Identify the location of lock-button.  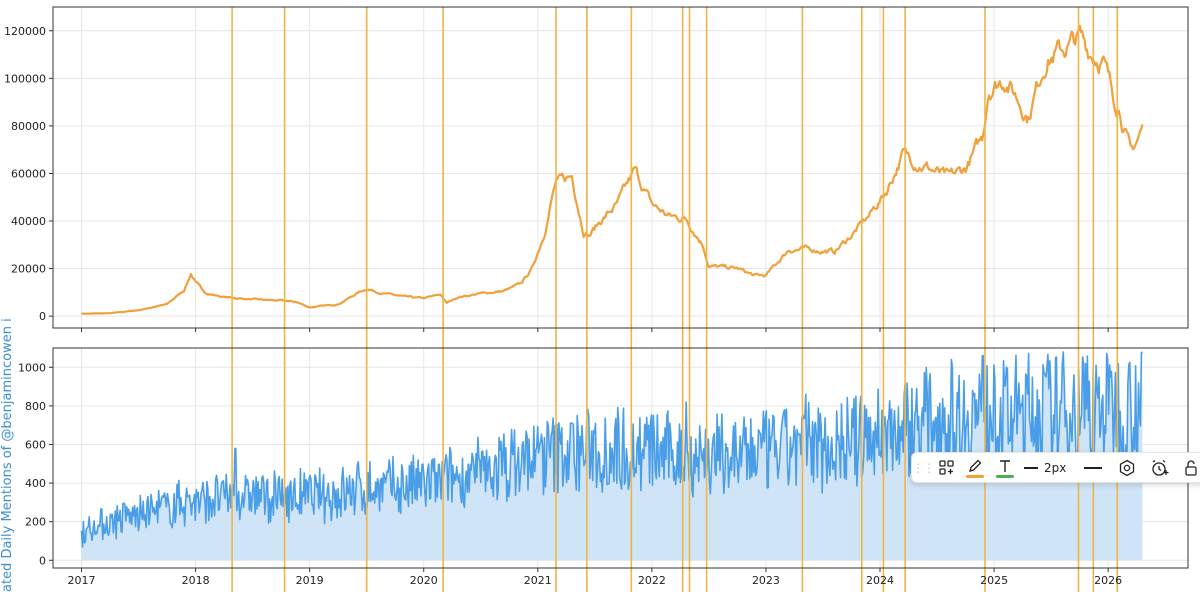
(1191, 468).